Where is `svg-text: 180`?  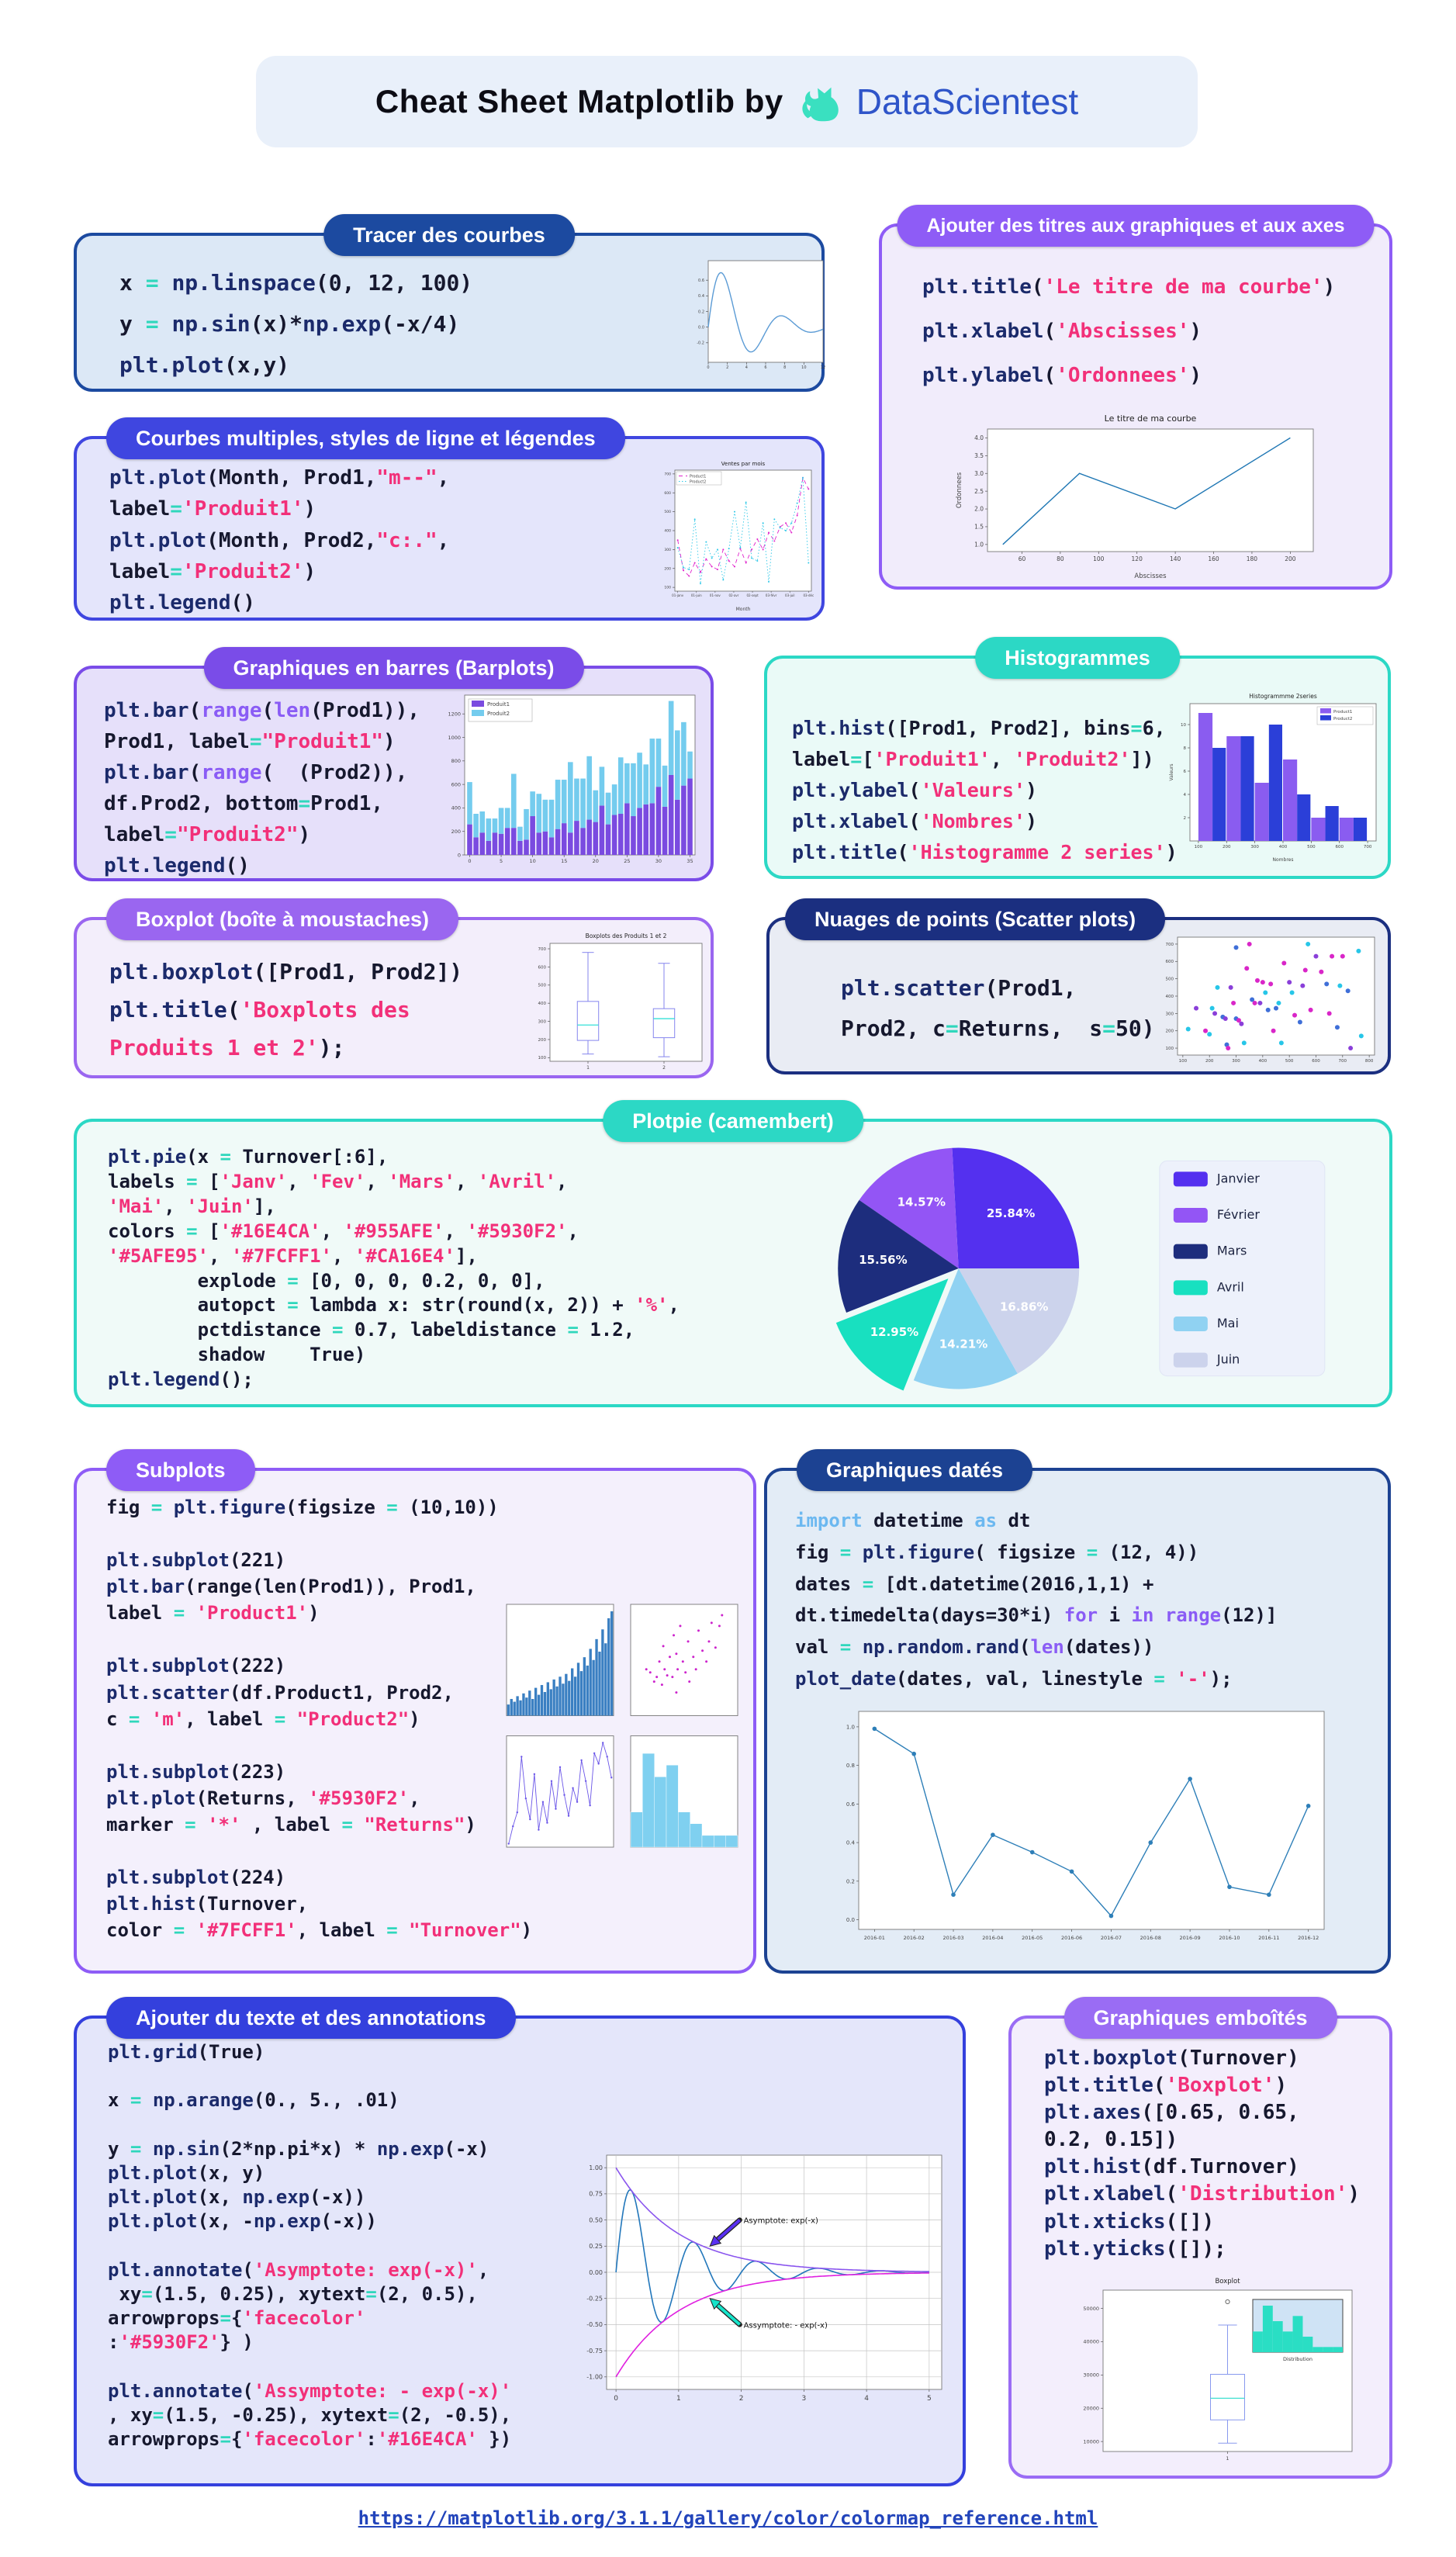 svg-text: 180 is located at coordinates (1252, 558).